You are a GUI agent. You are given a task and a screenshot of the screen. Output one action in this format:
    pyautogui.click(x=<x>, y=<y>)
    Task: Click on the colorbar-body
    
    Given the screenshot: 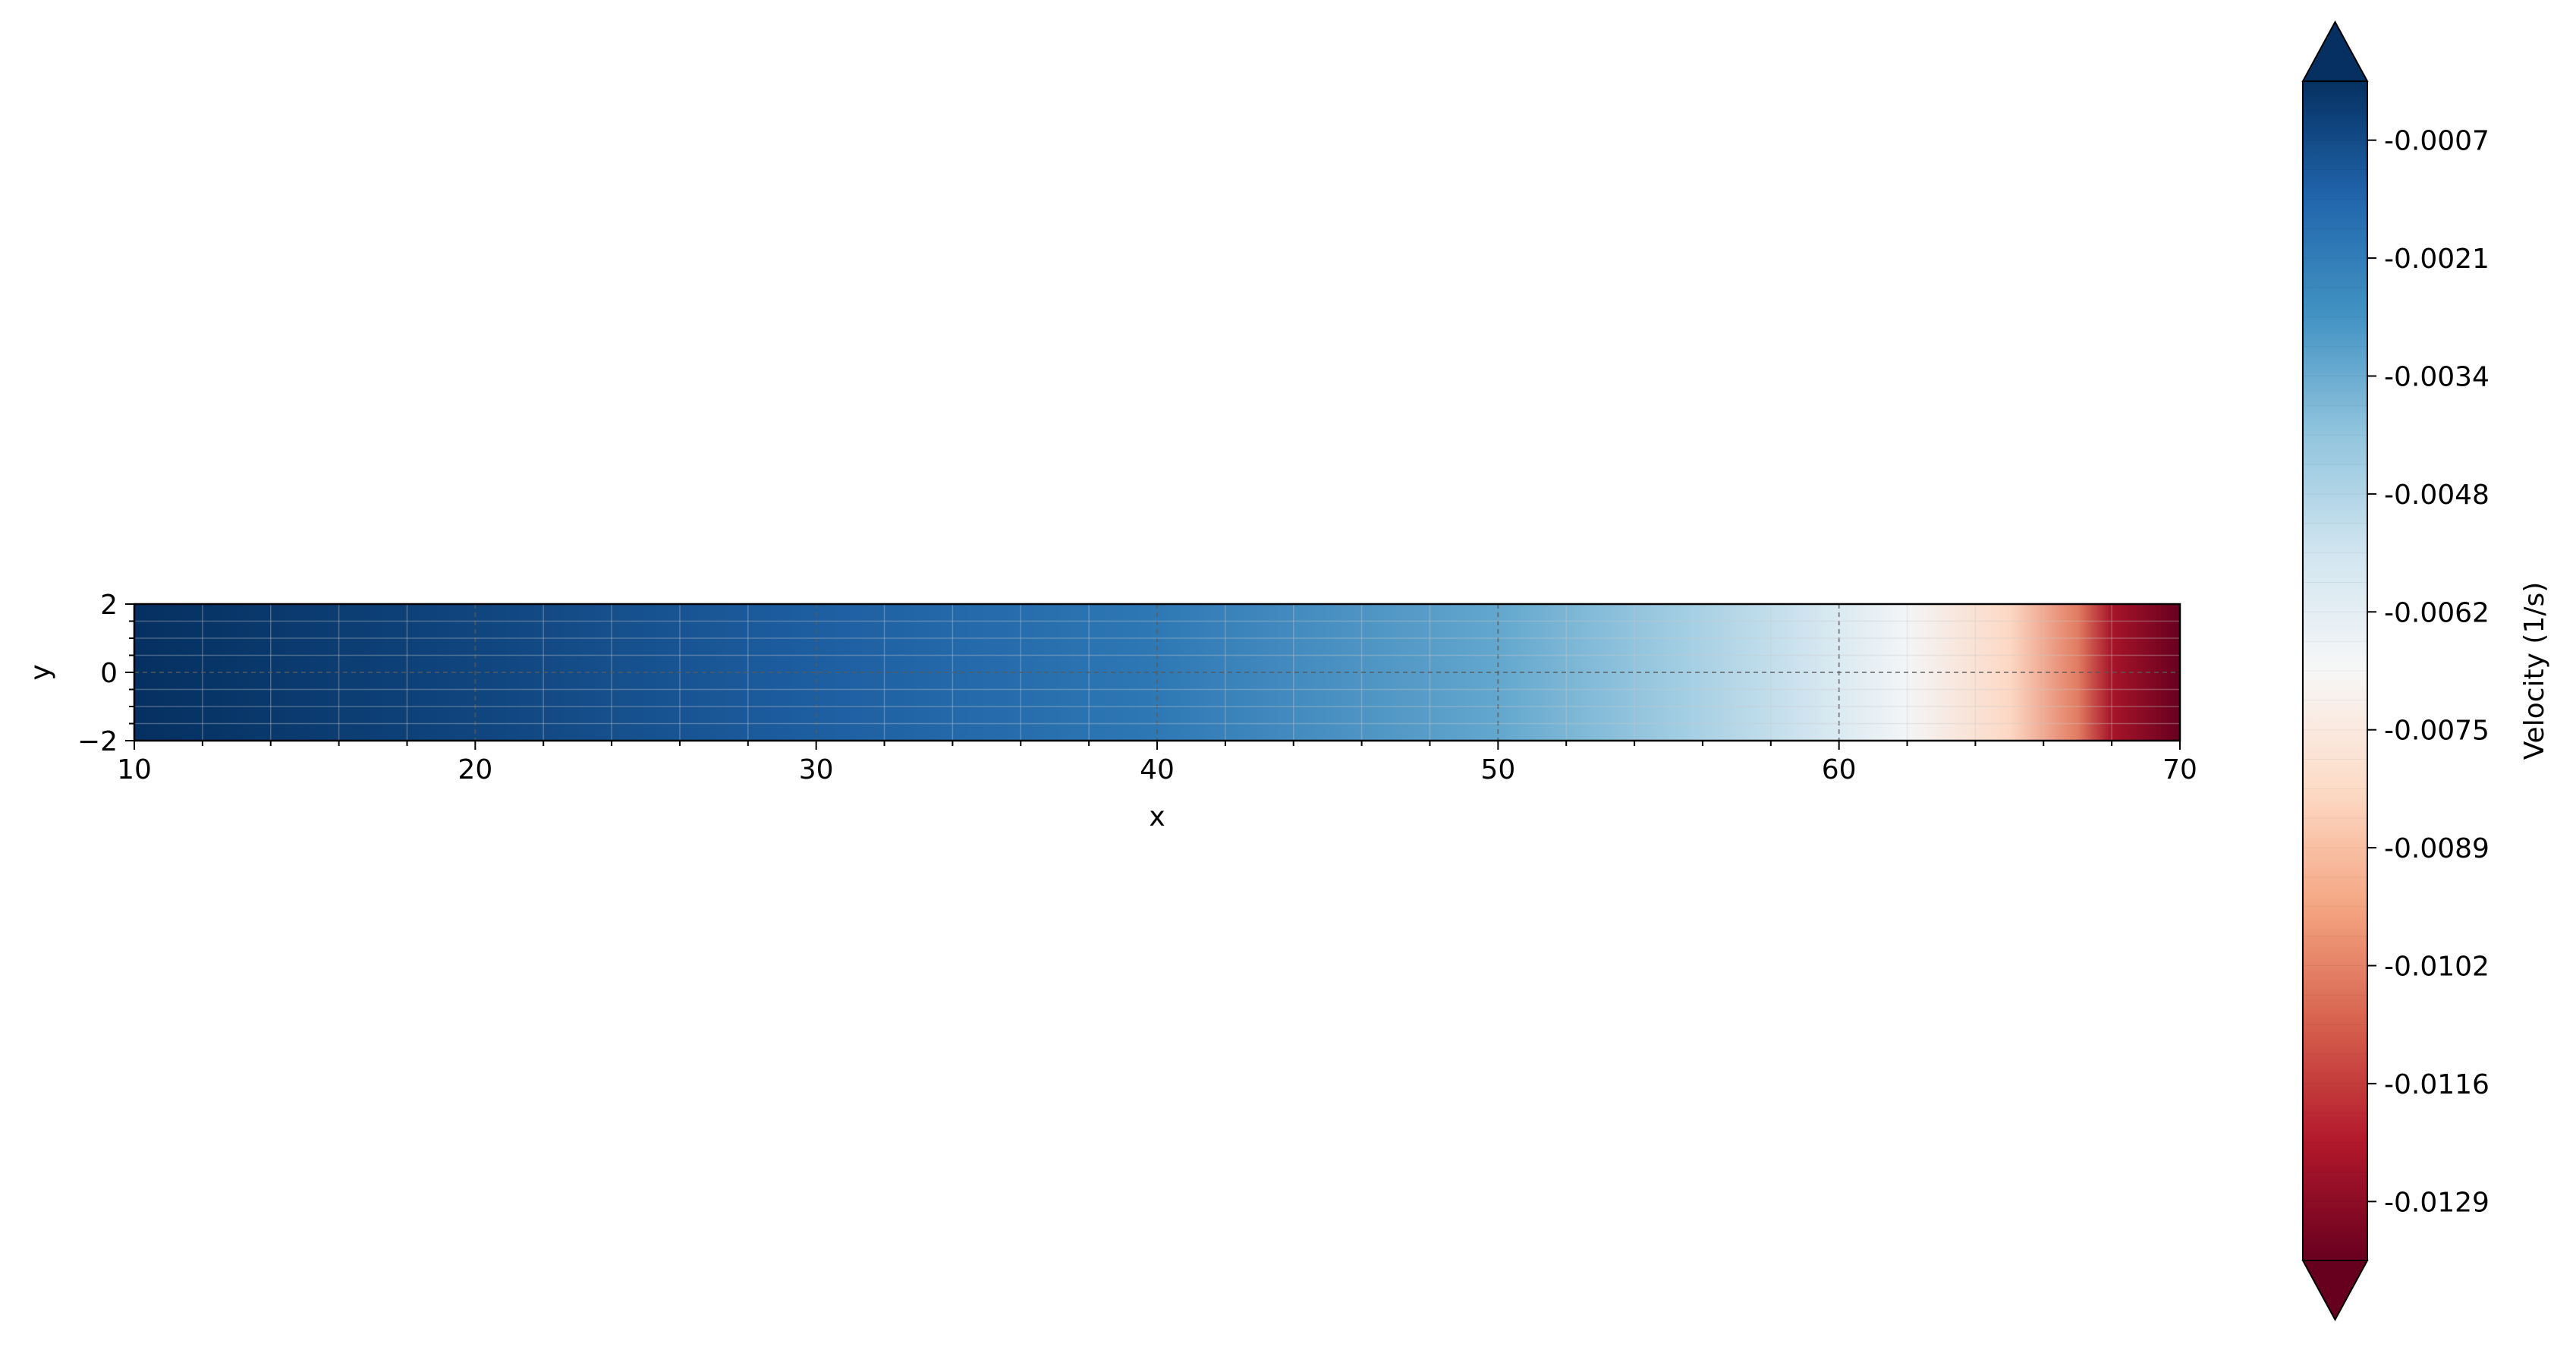 What is the action you would take?
    pyautogui.click(x=2335, y=671)
    